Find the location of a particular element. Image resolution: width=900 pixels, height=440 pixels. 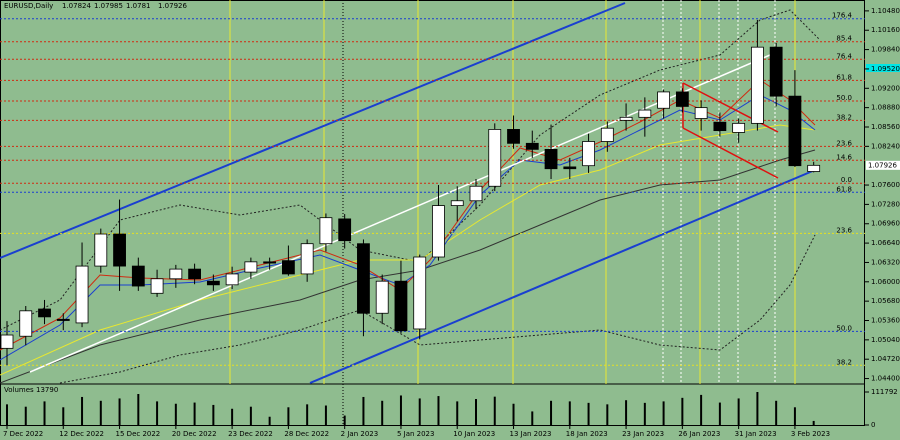

y-tick-label: 1.06320 is located at coordinates (885, 262).